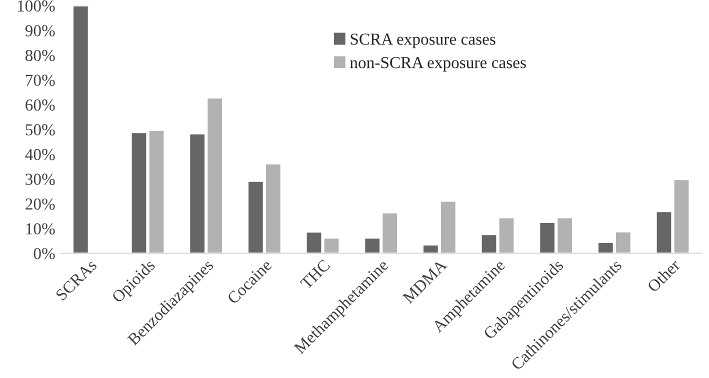 Image resolution: width=709 pixels, height=378 pixels. Describe the element at coordinates (40, 179) in the screenshot. I see `y-tick-label: 30%` at that location.